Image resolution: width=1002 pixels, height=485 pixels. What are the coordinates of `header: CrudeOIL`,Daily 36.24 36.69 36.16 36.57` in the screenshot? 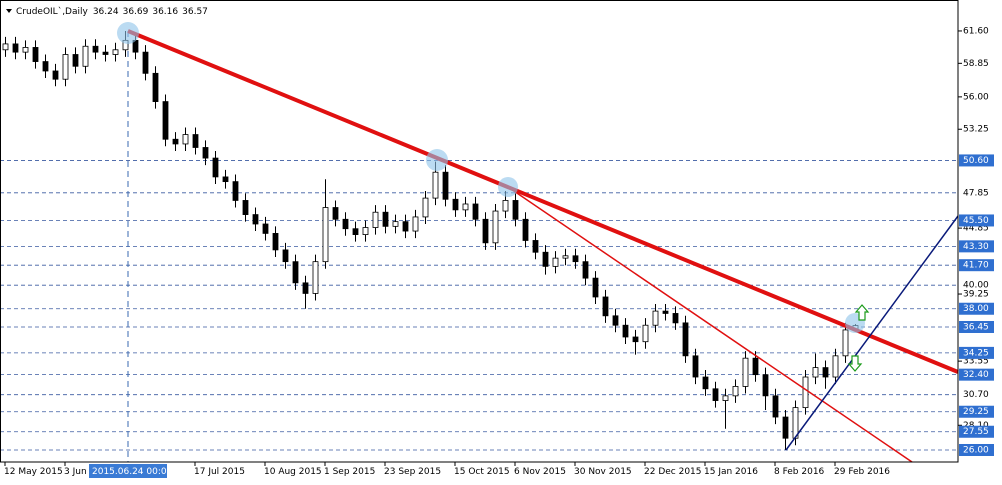 It's located at (112, 11).